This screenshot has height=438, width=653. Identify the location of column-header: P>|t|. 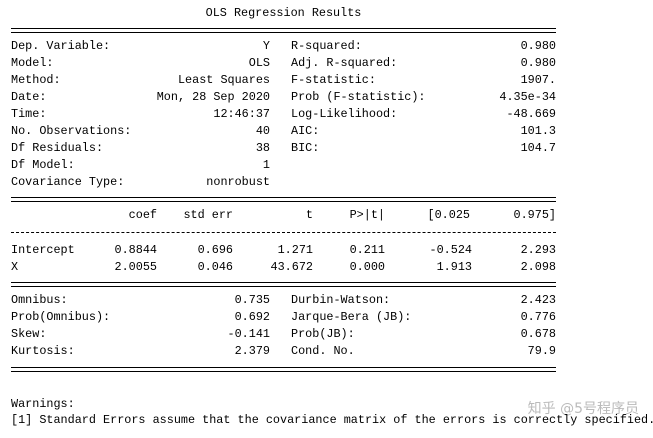
(367, 215).